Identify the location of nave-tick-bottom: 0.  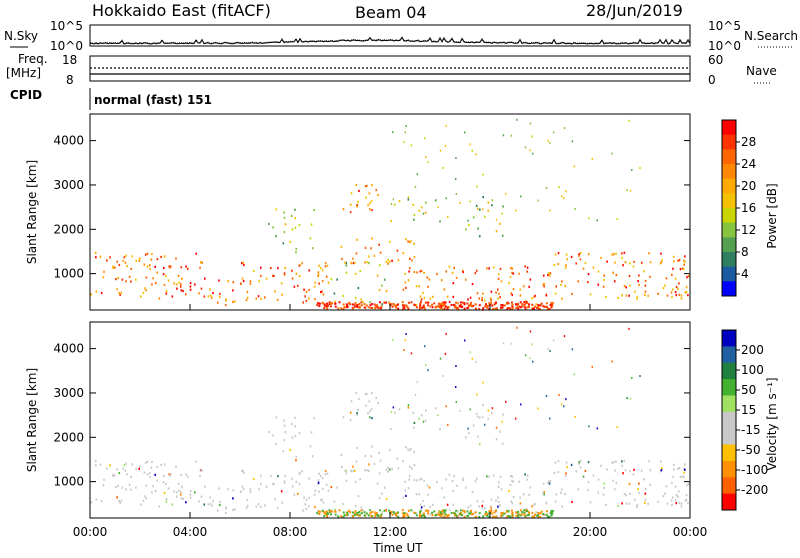
(712, 80).